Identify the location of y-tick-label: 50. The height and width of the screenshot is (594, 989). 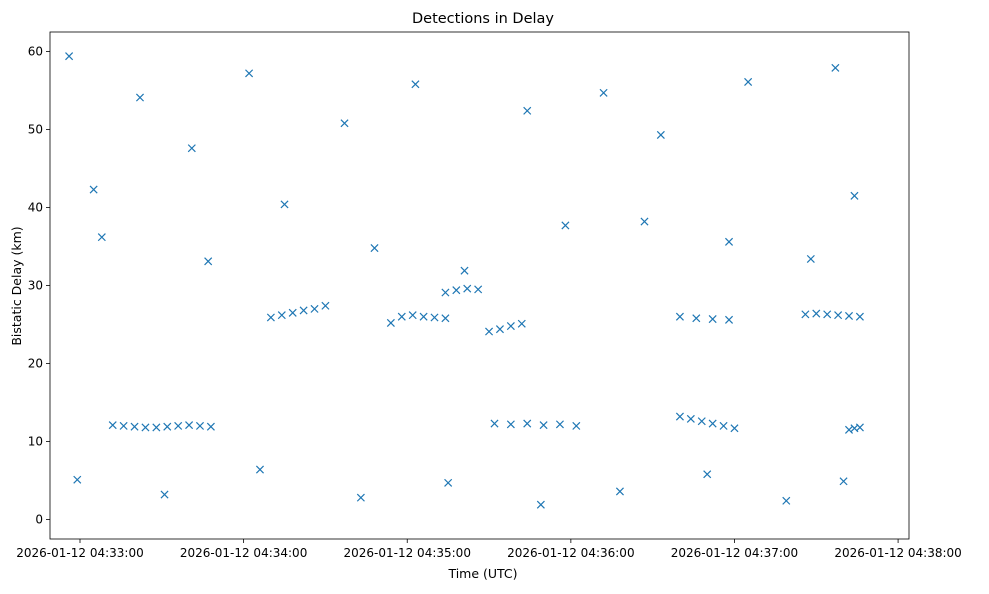
(35, 130).